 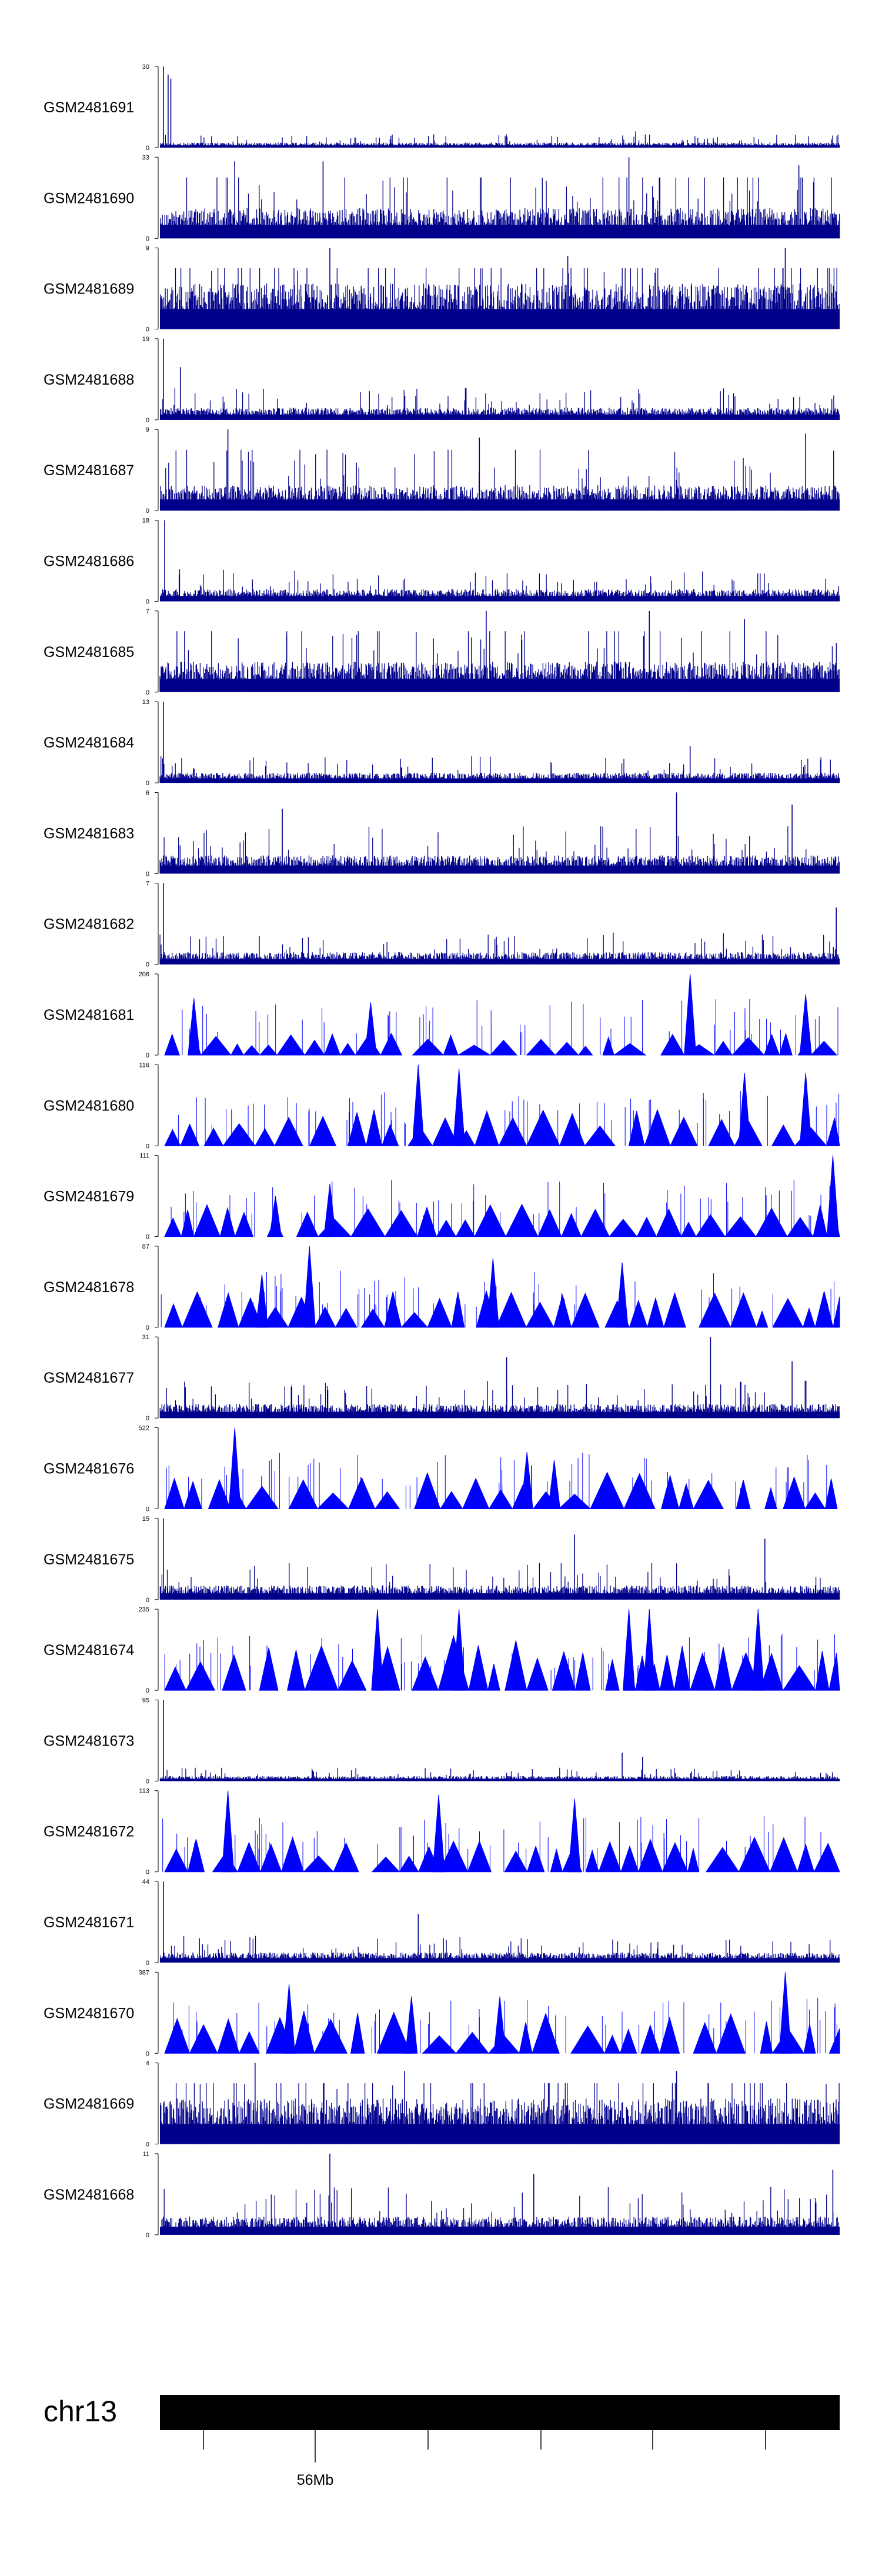 I want to click on y-max-tick-label: 18, so click(x=145, y=521).